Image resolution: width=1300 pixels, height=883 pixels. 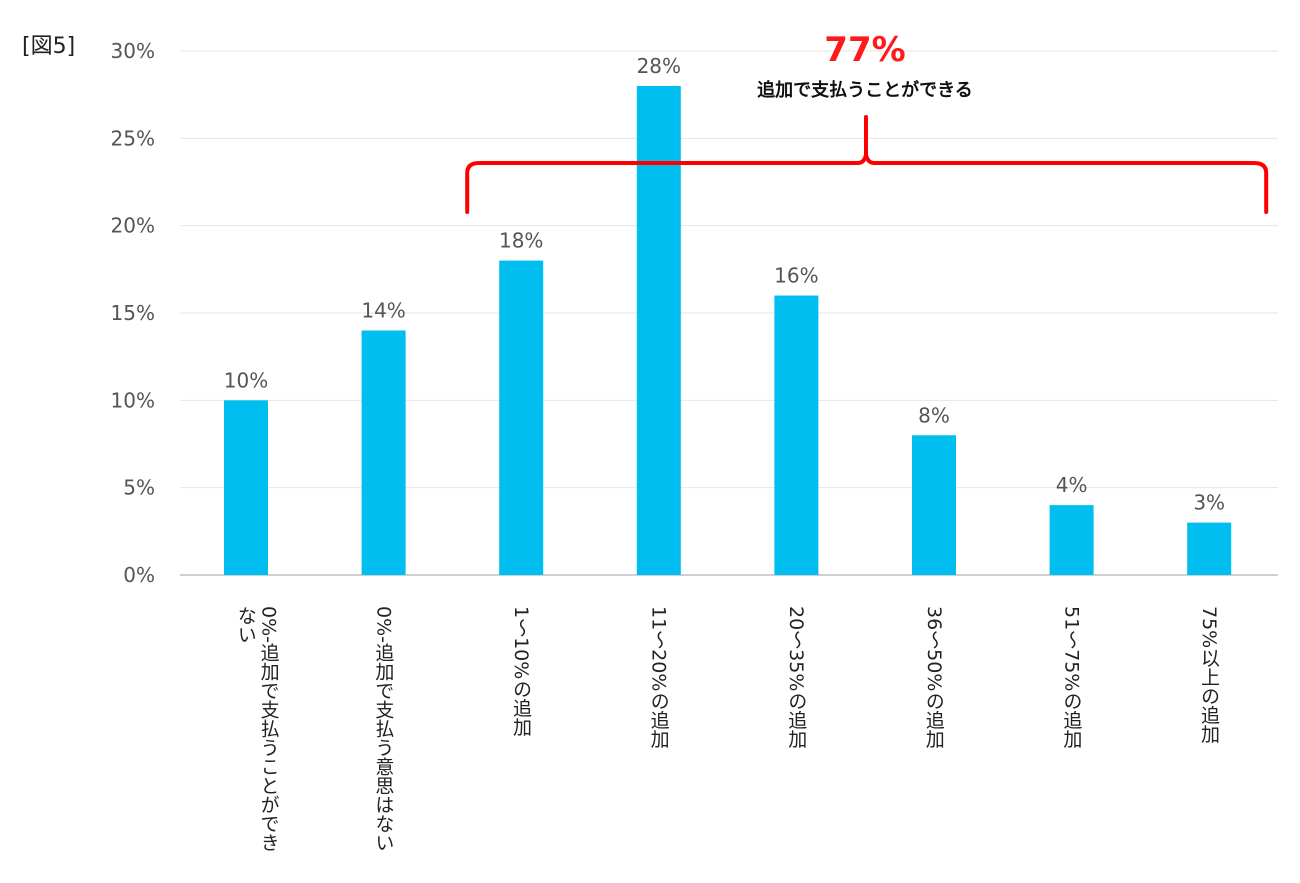 I want to click on x-category: 0%‐追加で支払う意思はない, so click(x=384, y=736).